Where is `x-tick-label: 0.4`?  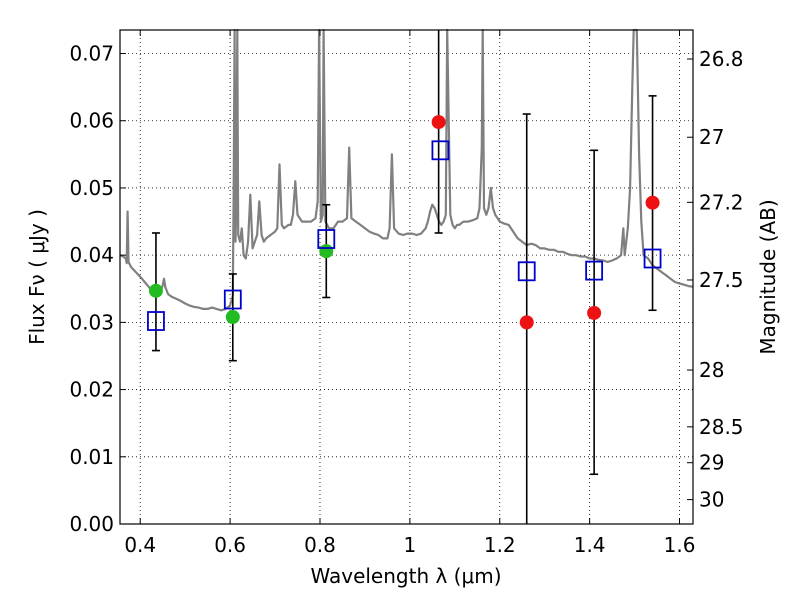 x-tick-label: 0.4 is located at coordinates (140, 545).